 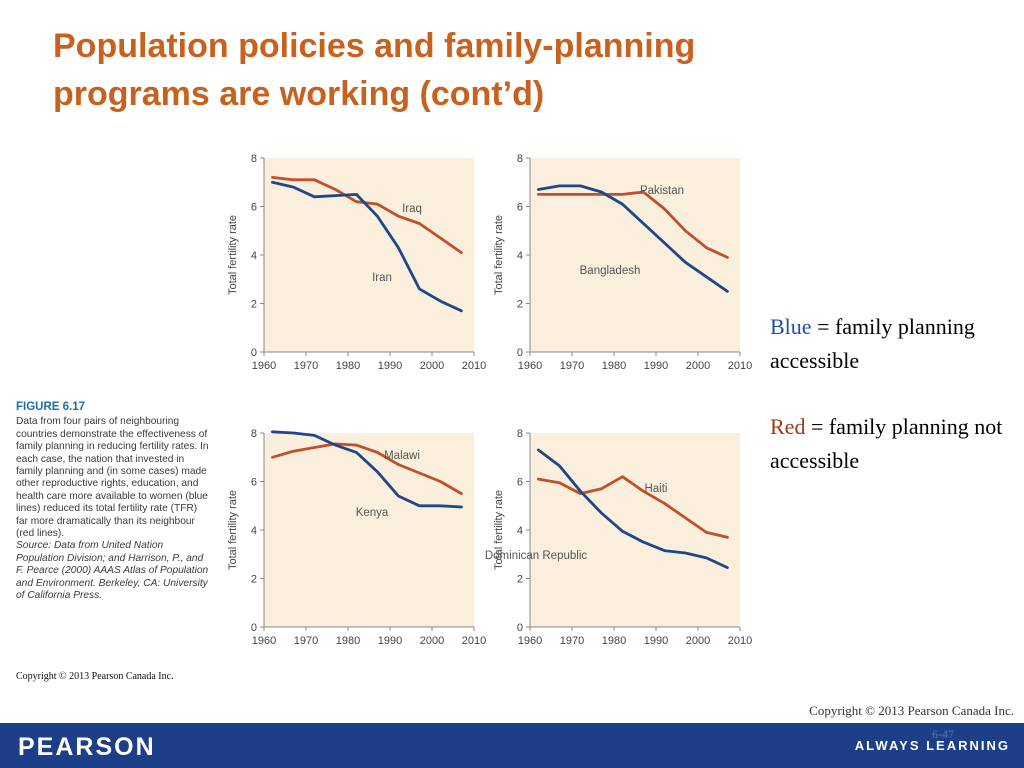 What do you see at coordinates (87, 747) in the screenshot?
I see `pearson-logo: PEARSON` at bounding box center [87, 747].